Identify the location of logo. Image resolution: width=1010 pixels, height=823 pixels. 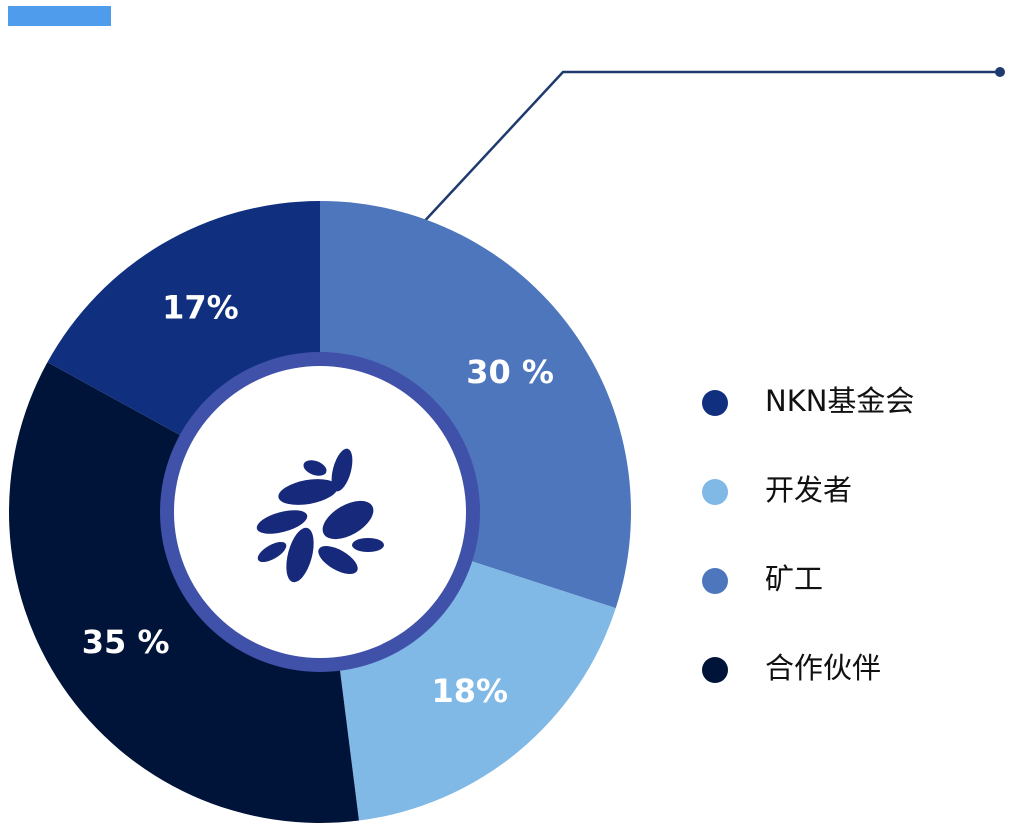
(320, 515).